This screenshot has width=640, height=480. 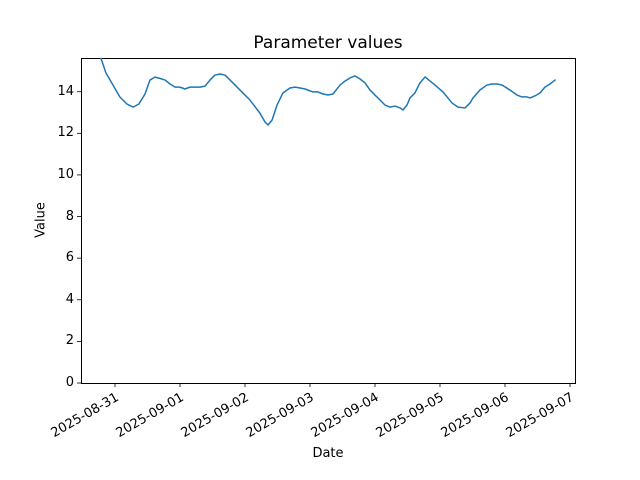 I want to click on data-line, so click(x=328, y=91).